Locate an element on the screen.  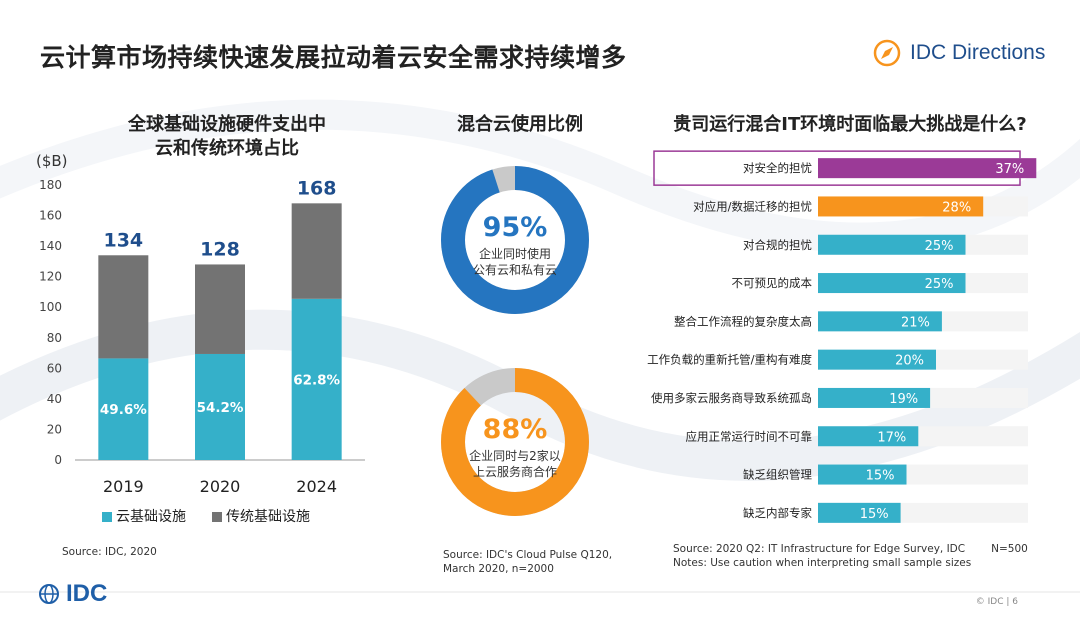
legend-label-traditional: 传统基础设施 is located at coordinates (268, 517).